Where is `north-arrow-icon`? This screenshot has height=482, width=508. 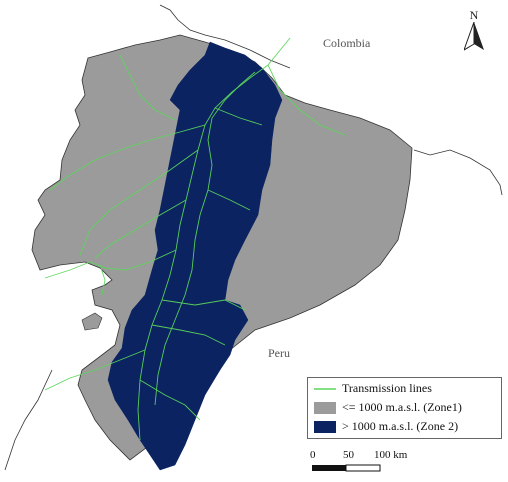
north-arrow-icon is located at coordinates (474, 36).